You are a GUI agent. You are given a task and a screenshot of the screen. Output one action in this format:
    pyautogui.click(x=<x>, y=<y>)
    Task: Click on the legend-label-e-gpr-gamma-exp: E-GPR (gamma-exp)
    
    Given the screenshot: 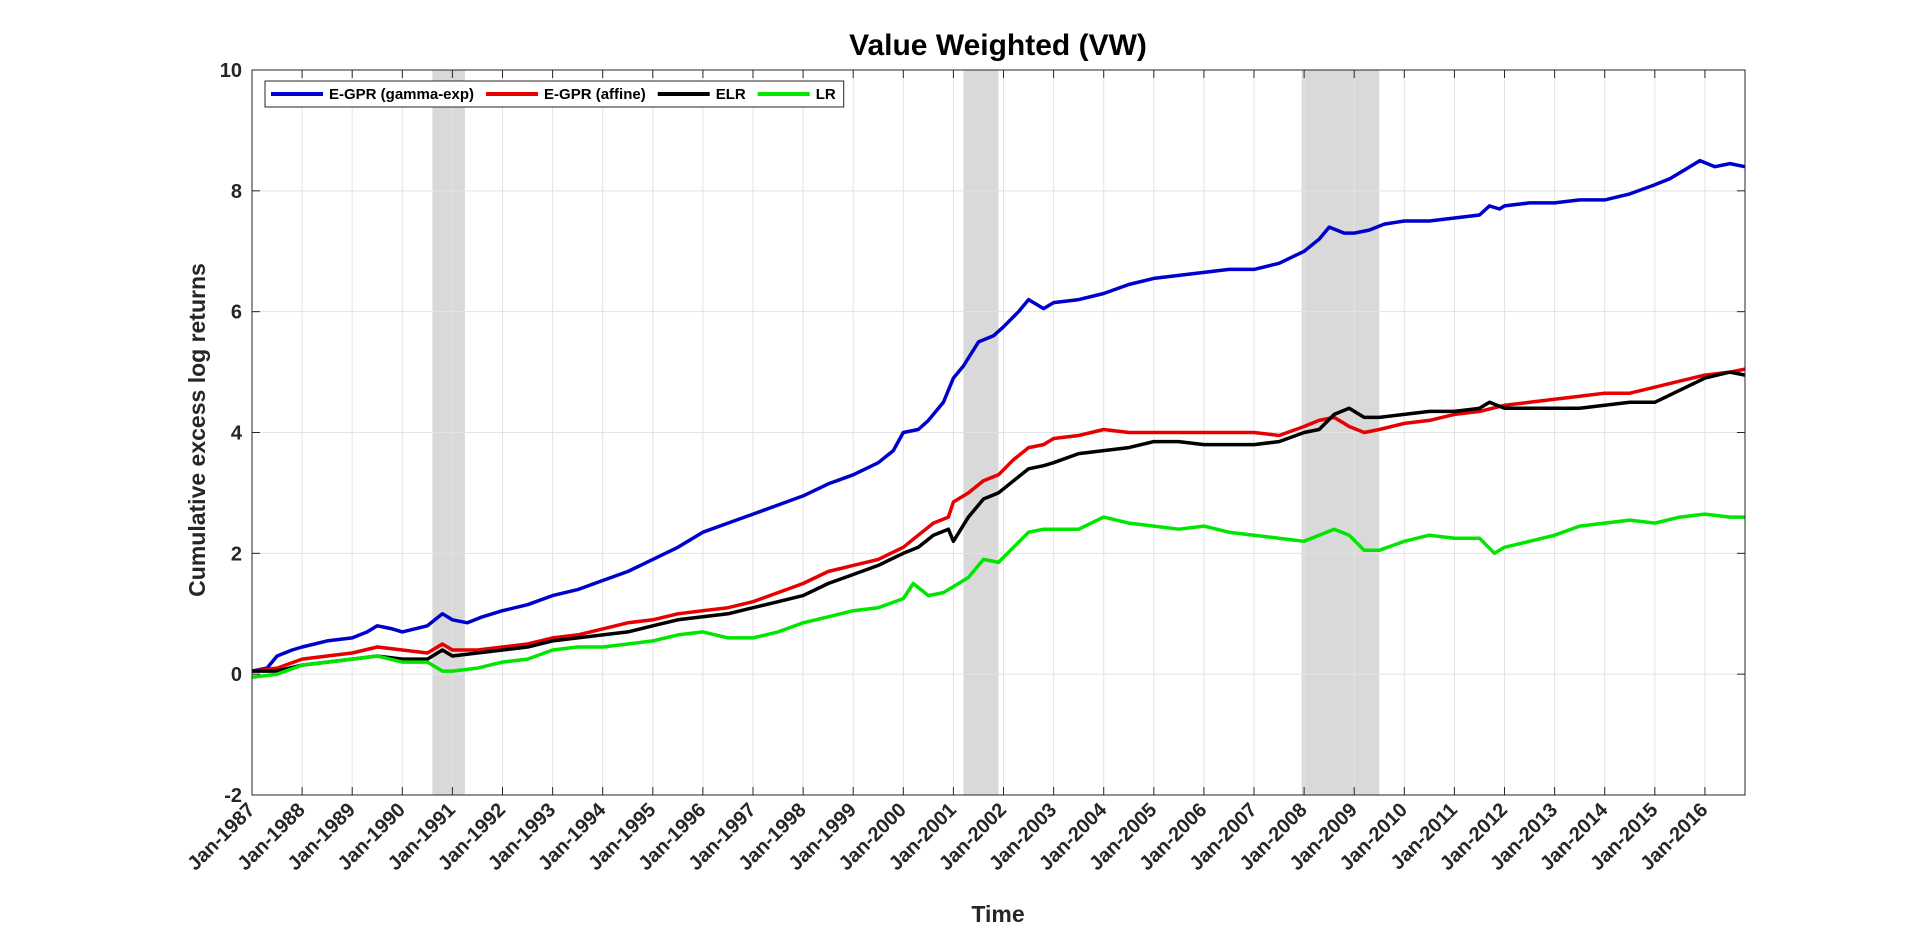 What is the action you would take?
    pyautogui.click(x=401, y=94)
    